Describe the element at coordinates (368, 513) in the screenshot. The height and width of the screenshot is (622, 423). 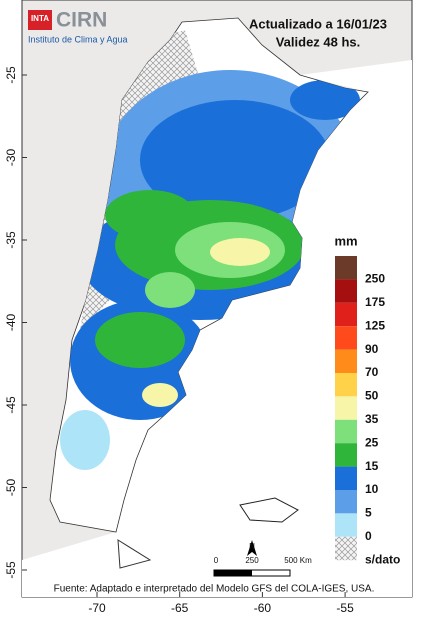
I see `legend-label: 5` at that location.